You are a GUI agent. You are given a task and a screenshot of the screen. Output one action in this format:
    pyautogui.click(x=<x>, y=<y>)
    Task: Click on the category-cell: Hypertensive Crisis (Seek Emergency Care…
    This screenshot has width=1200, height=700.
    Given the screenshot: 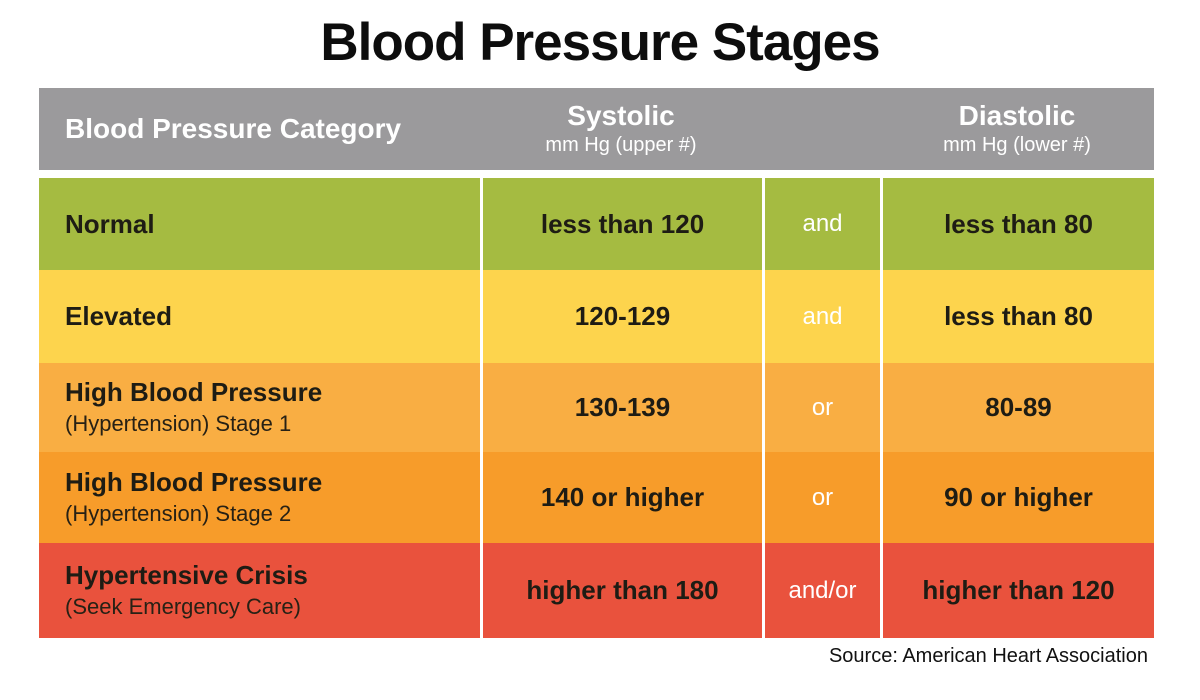 What is the action you would take?
    pyautogui.click(x=259, y=590)
    